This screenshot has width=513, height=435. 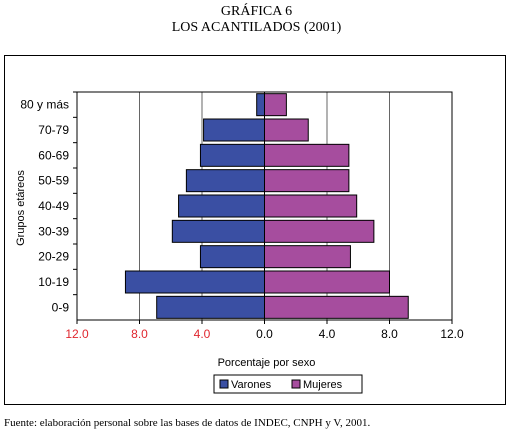 I want to click on y-tick-label: 30-39, so click(x=53, y=231).